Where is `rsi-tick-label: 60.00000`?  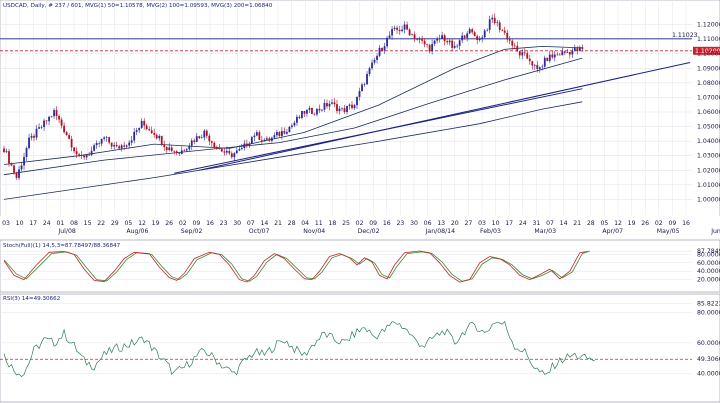 rsi-tick-label: 60.00000 is located at coordinates (708, 343).